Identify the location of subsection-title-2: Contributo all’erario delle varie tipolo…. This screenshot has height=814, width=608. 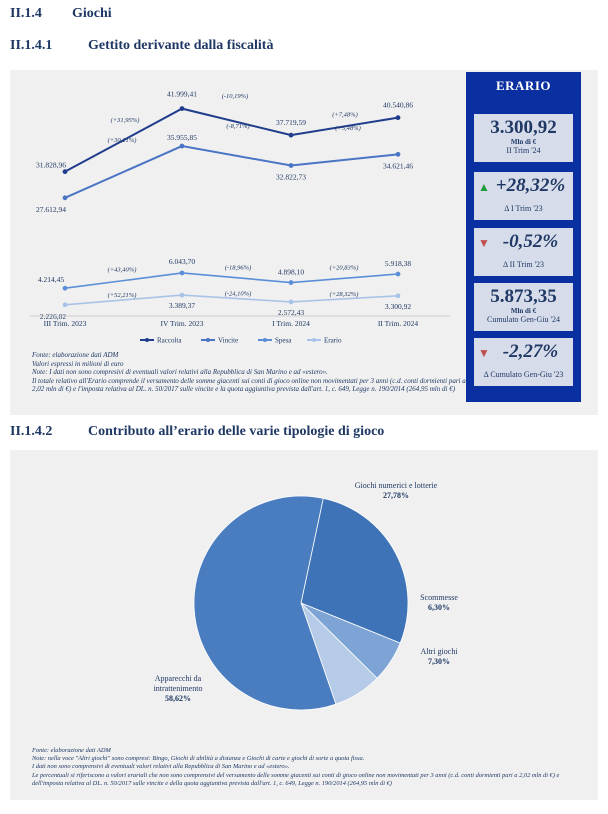
(236, 431).